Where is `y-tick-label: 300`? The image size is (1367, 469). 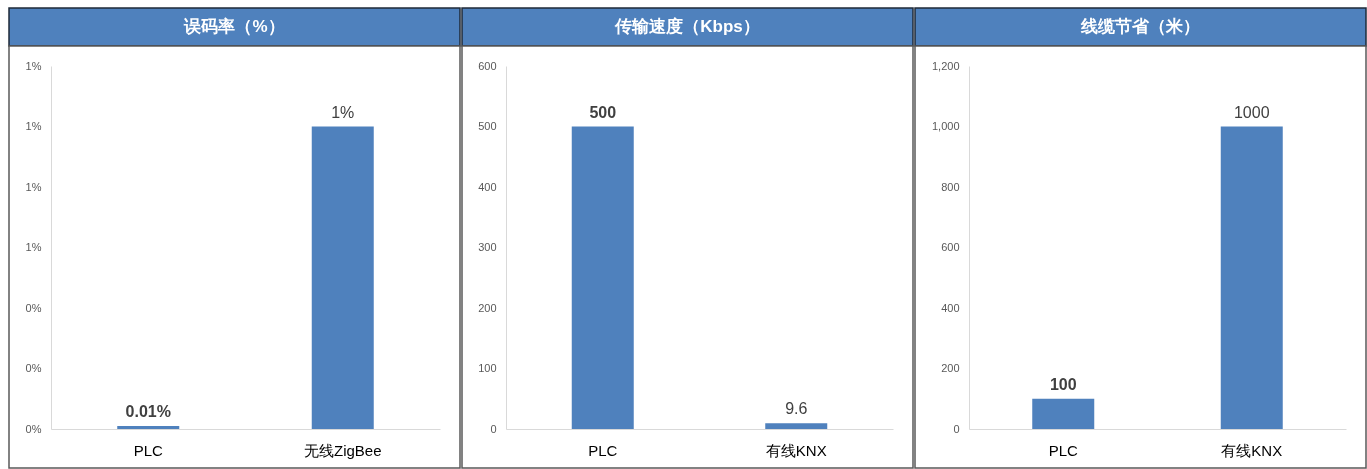 y-tick-label: 300 is located at coordinates (487, 247).